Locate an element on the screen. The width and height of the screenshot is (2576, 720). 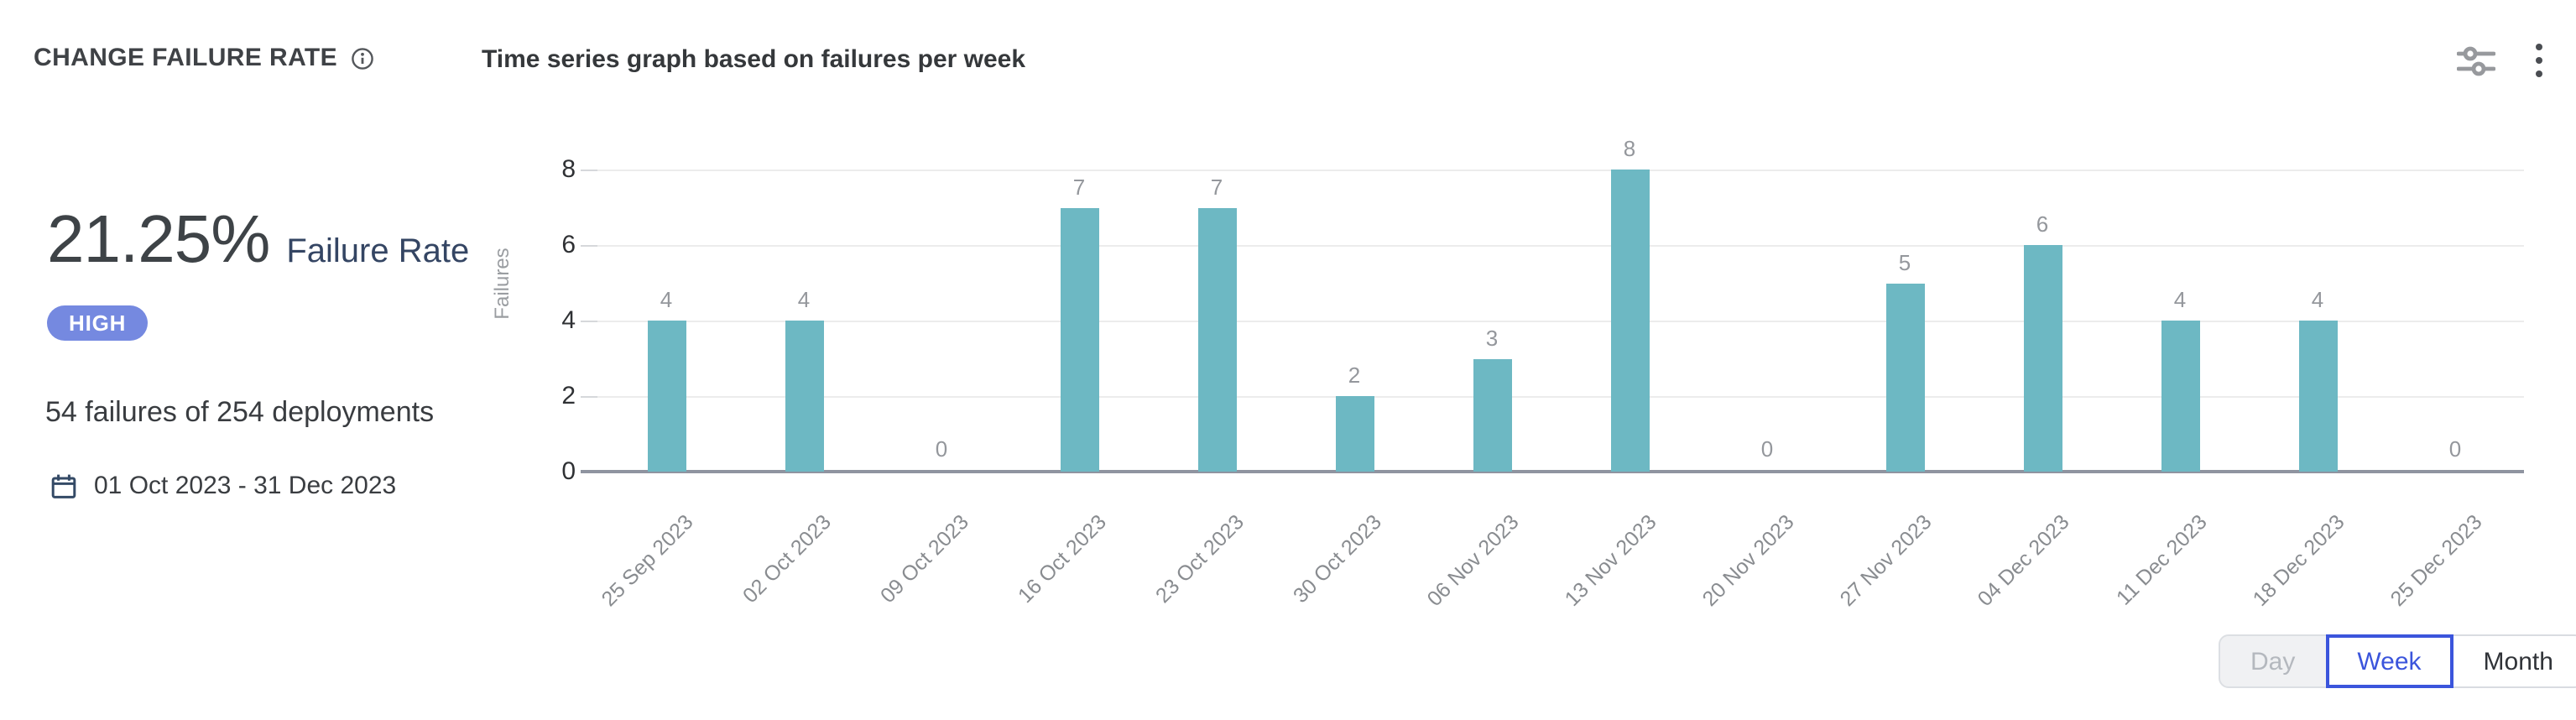
granularity-toggle: Day Week Month is located at coordinates (2397, 661).